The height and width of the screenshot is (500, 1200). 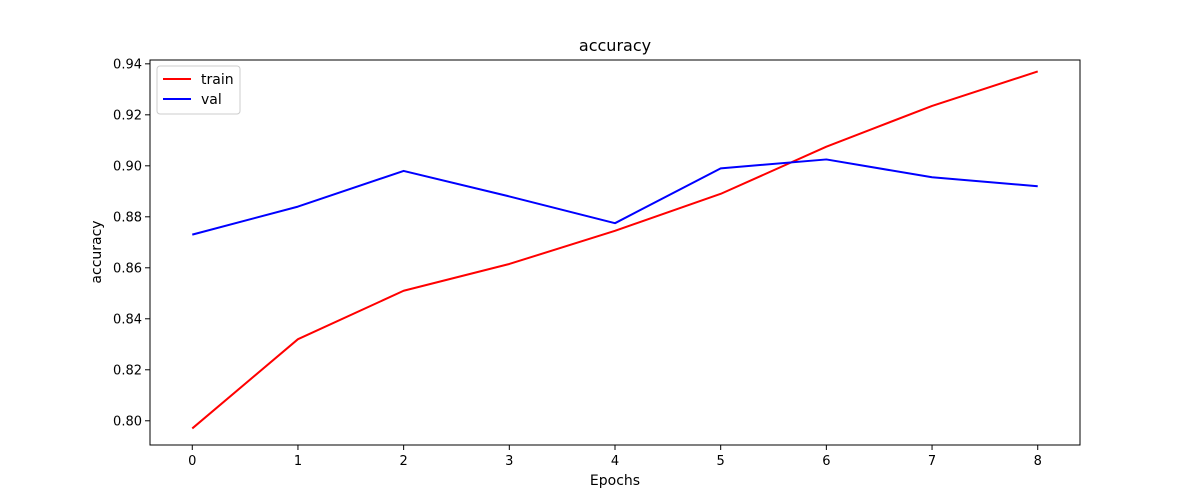 I want to click on x-axis-label: Epochs, so click(x=615, y=481).